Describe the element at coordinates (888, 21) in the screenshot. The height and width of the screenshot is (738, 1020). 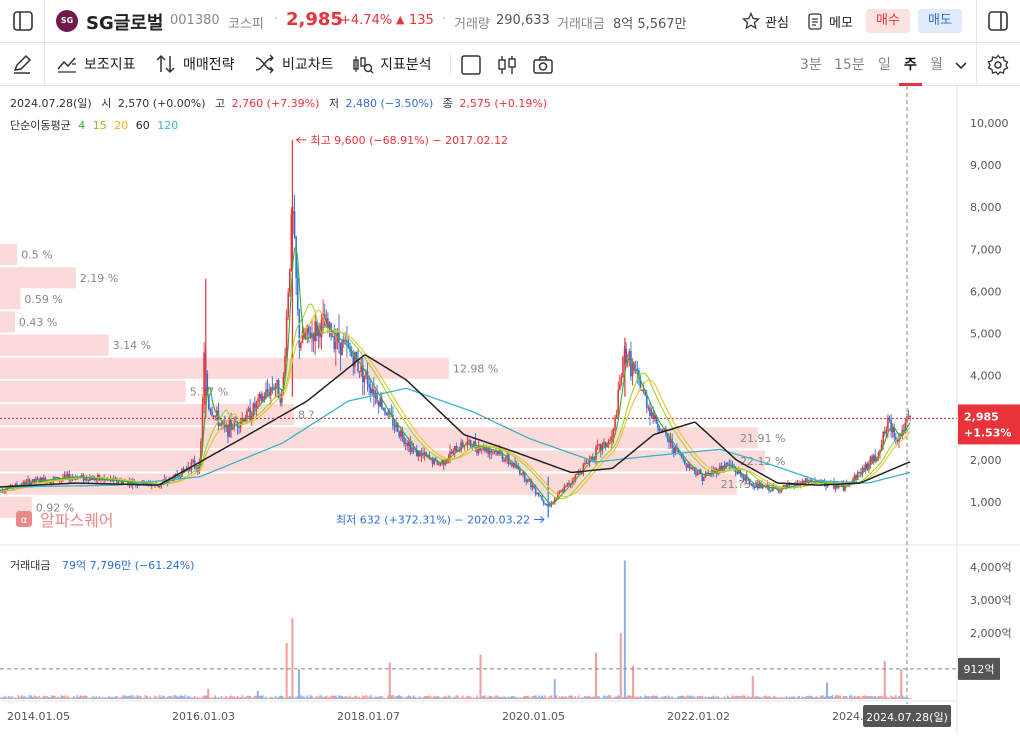
I see `buy-button: 매수` at that location.